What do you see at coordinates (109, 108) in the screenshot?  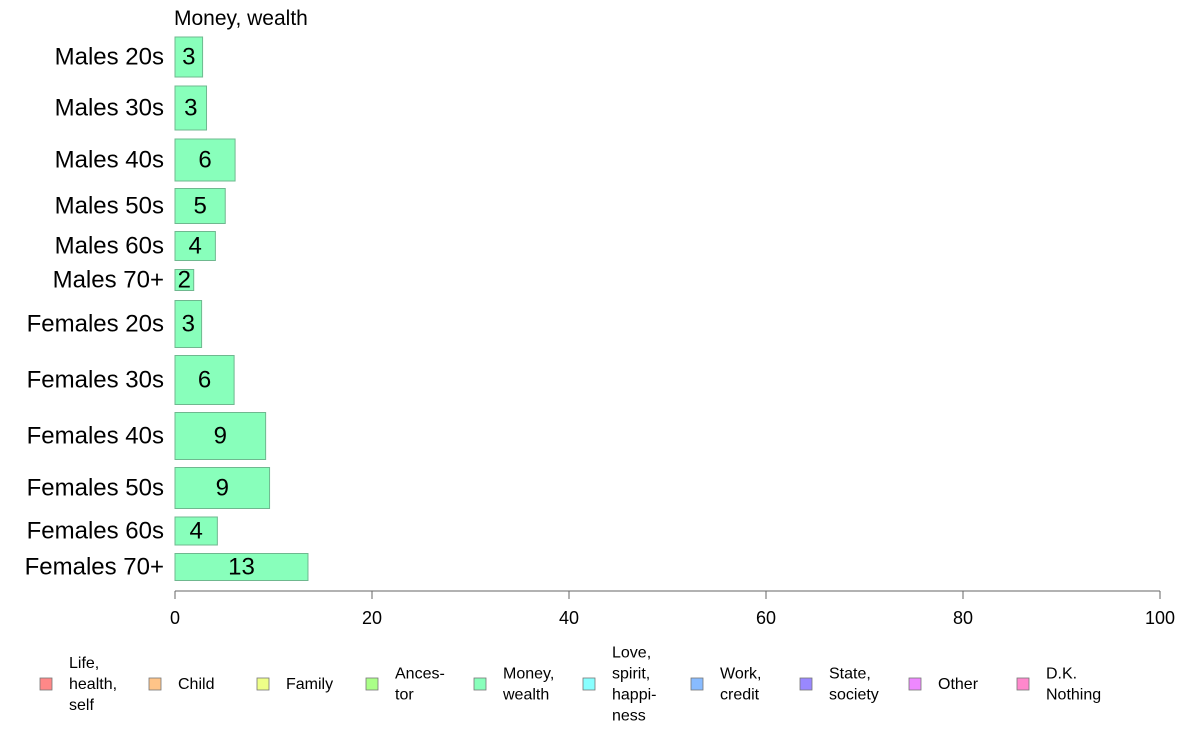 I see `category-label: Males 30s` at bounding box center [109, 108].